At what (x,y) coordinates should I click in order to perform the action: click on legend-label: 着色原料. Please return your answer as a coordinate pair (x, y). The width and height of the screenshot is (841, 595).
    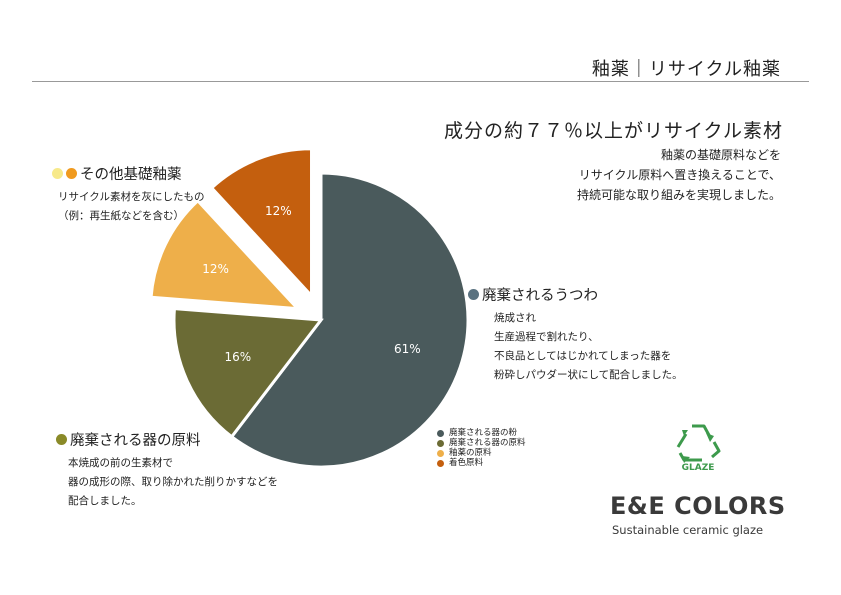
    Looking at the image, I should click on (466, 463).